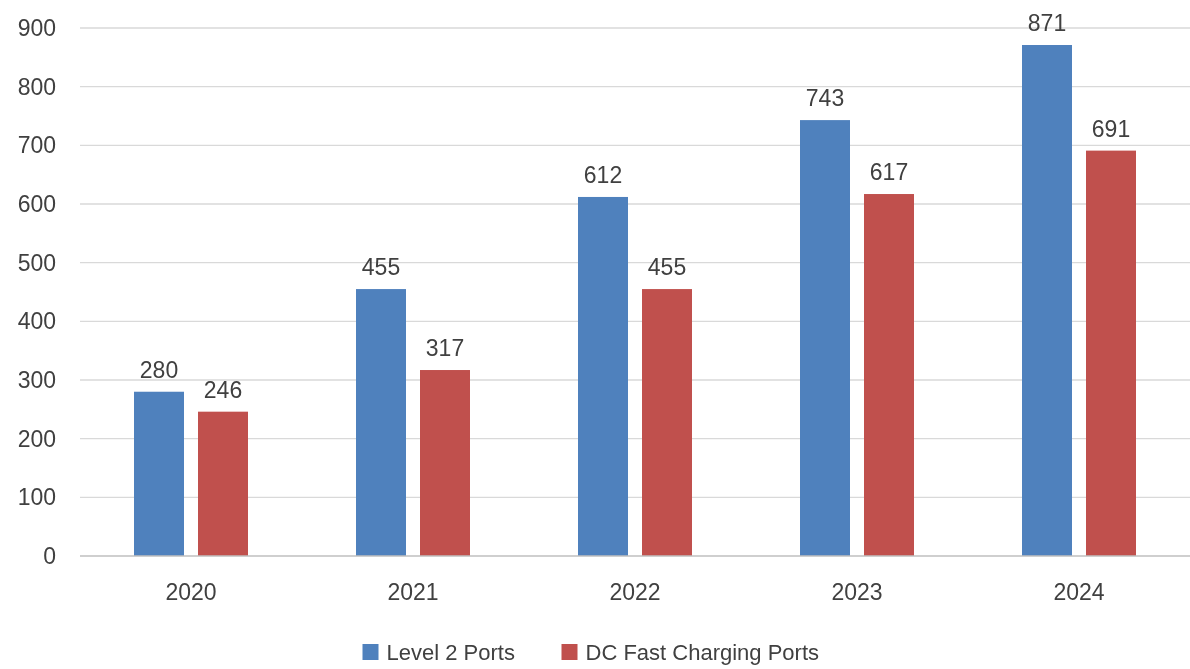 The width and height of the screenshot is (1190, 669). What do you see at coordinates (889, 172) in the screenshot?
I see `data-label: 617` at bounding box center [889, 172].